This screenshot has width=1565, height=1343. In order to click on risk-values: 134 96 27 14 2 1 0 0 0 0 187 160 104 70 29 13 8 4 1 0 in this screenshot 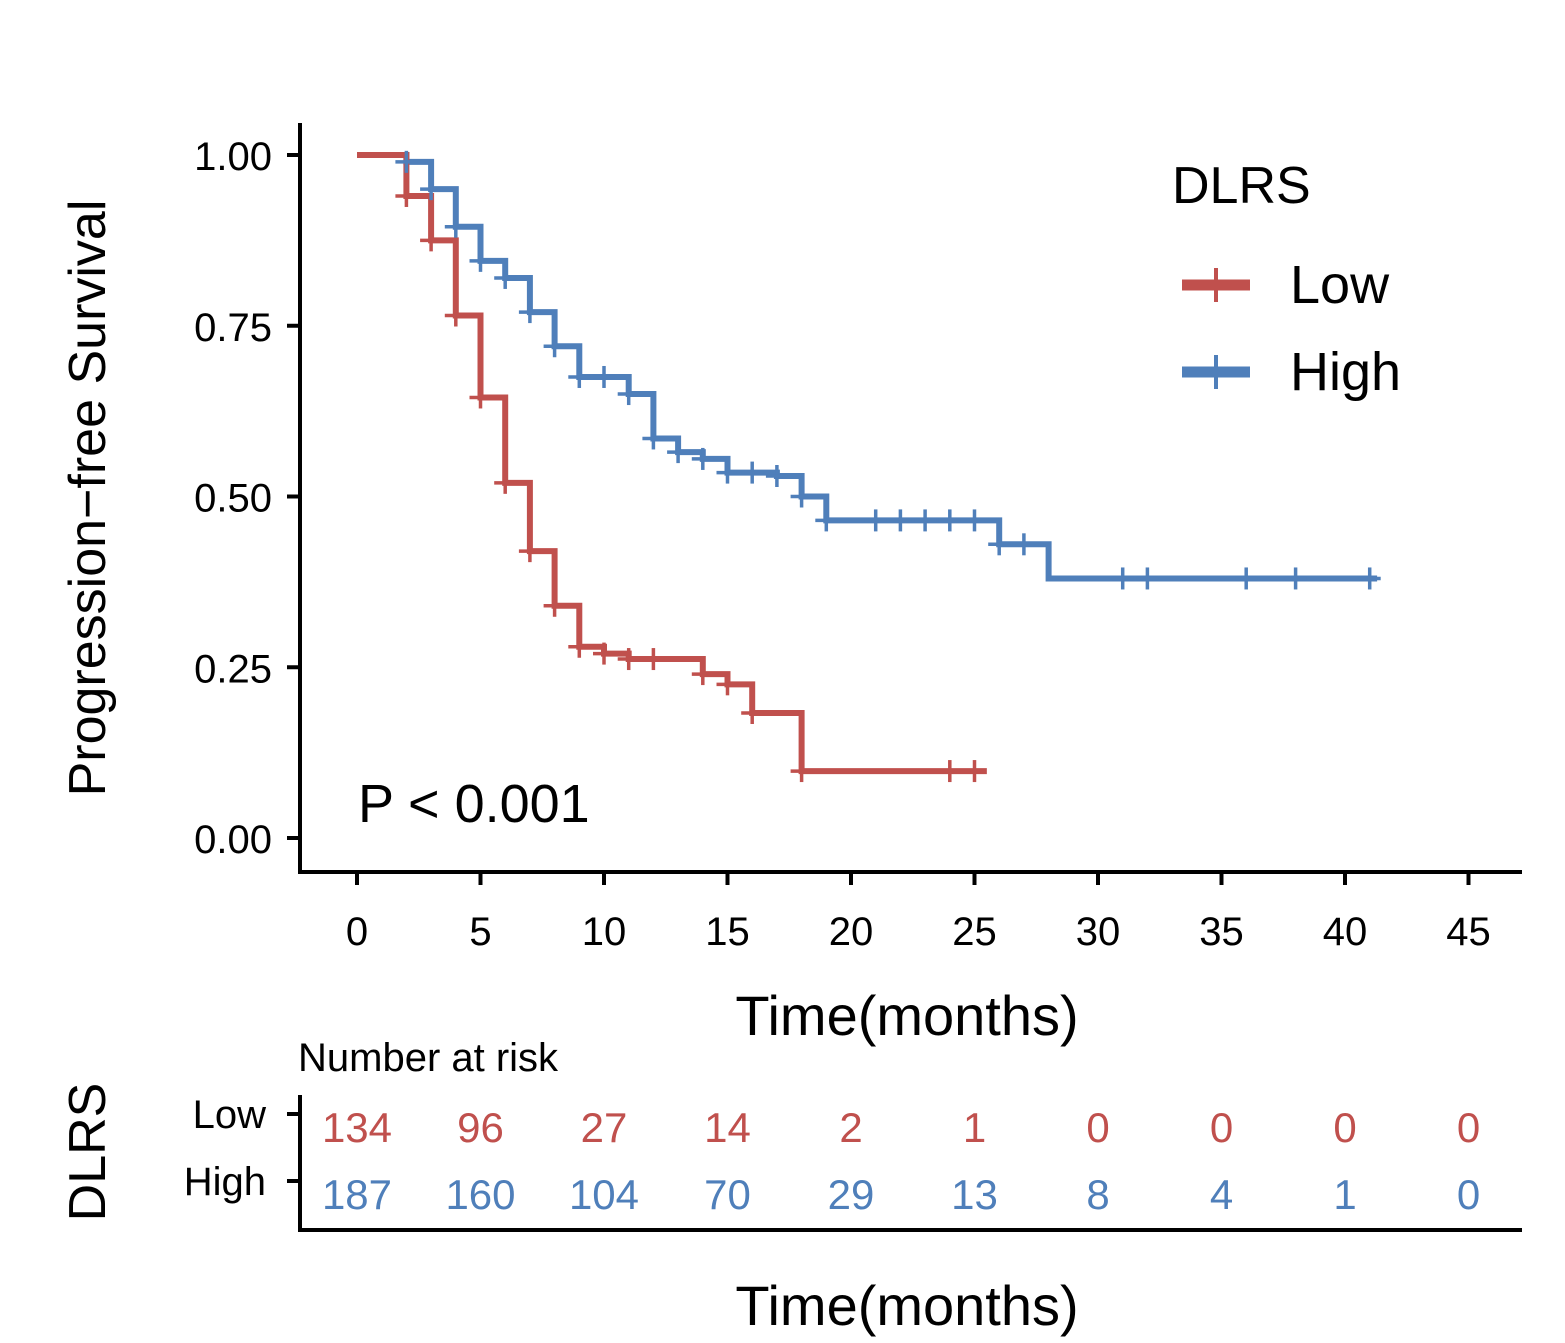, I will do `click(901, 1161)`.